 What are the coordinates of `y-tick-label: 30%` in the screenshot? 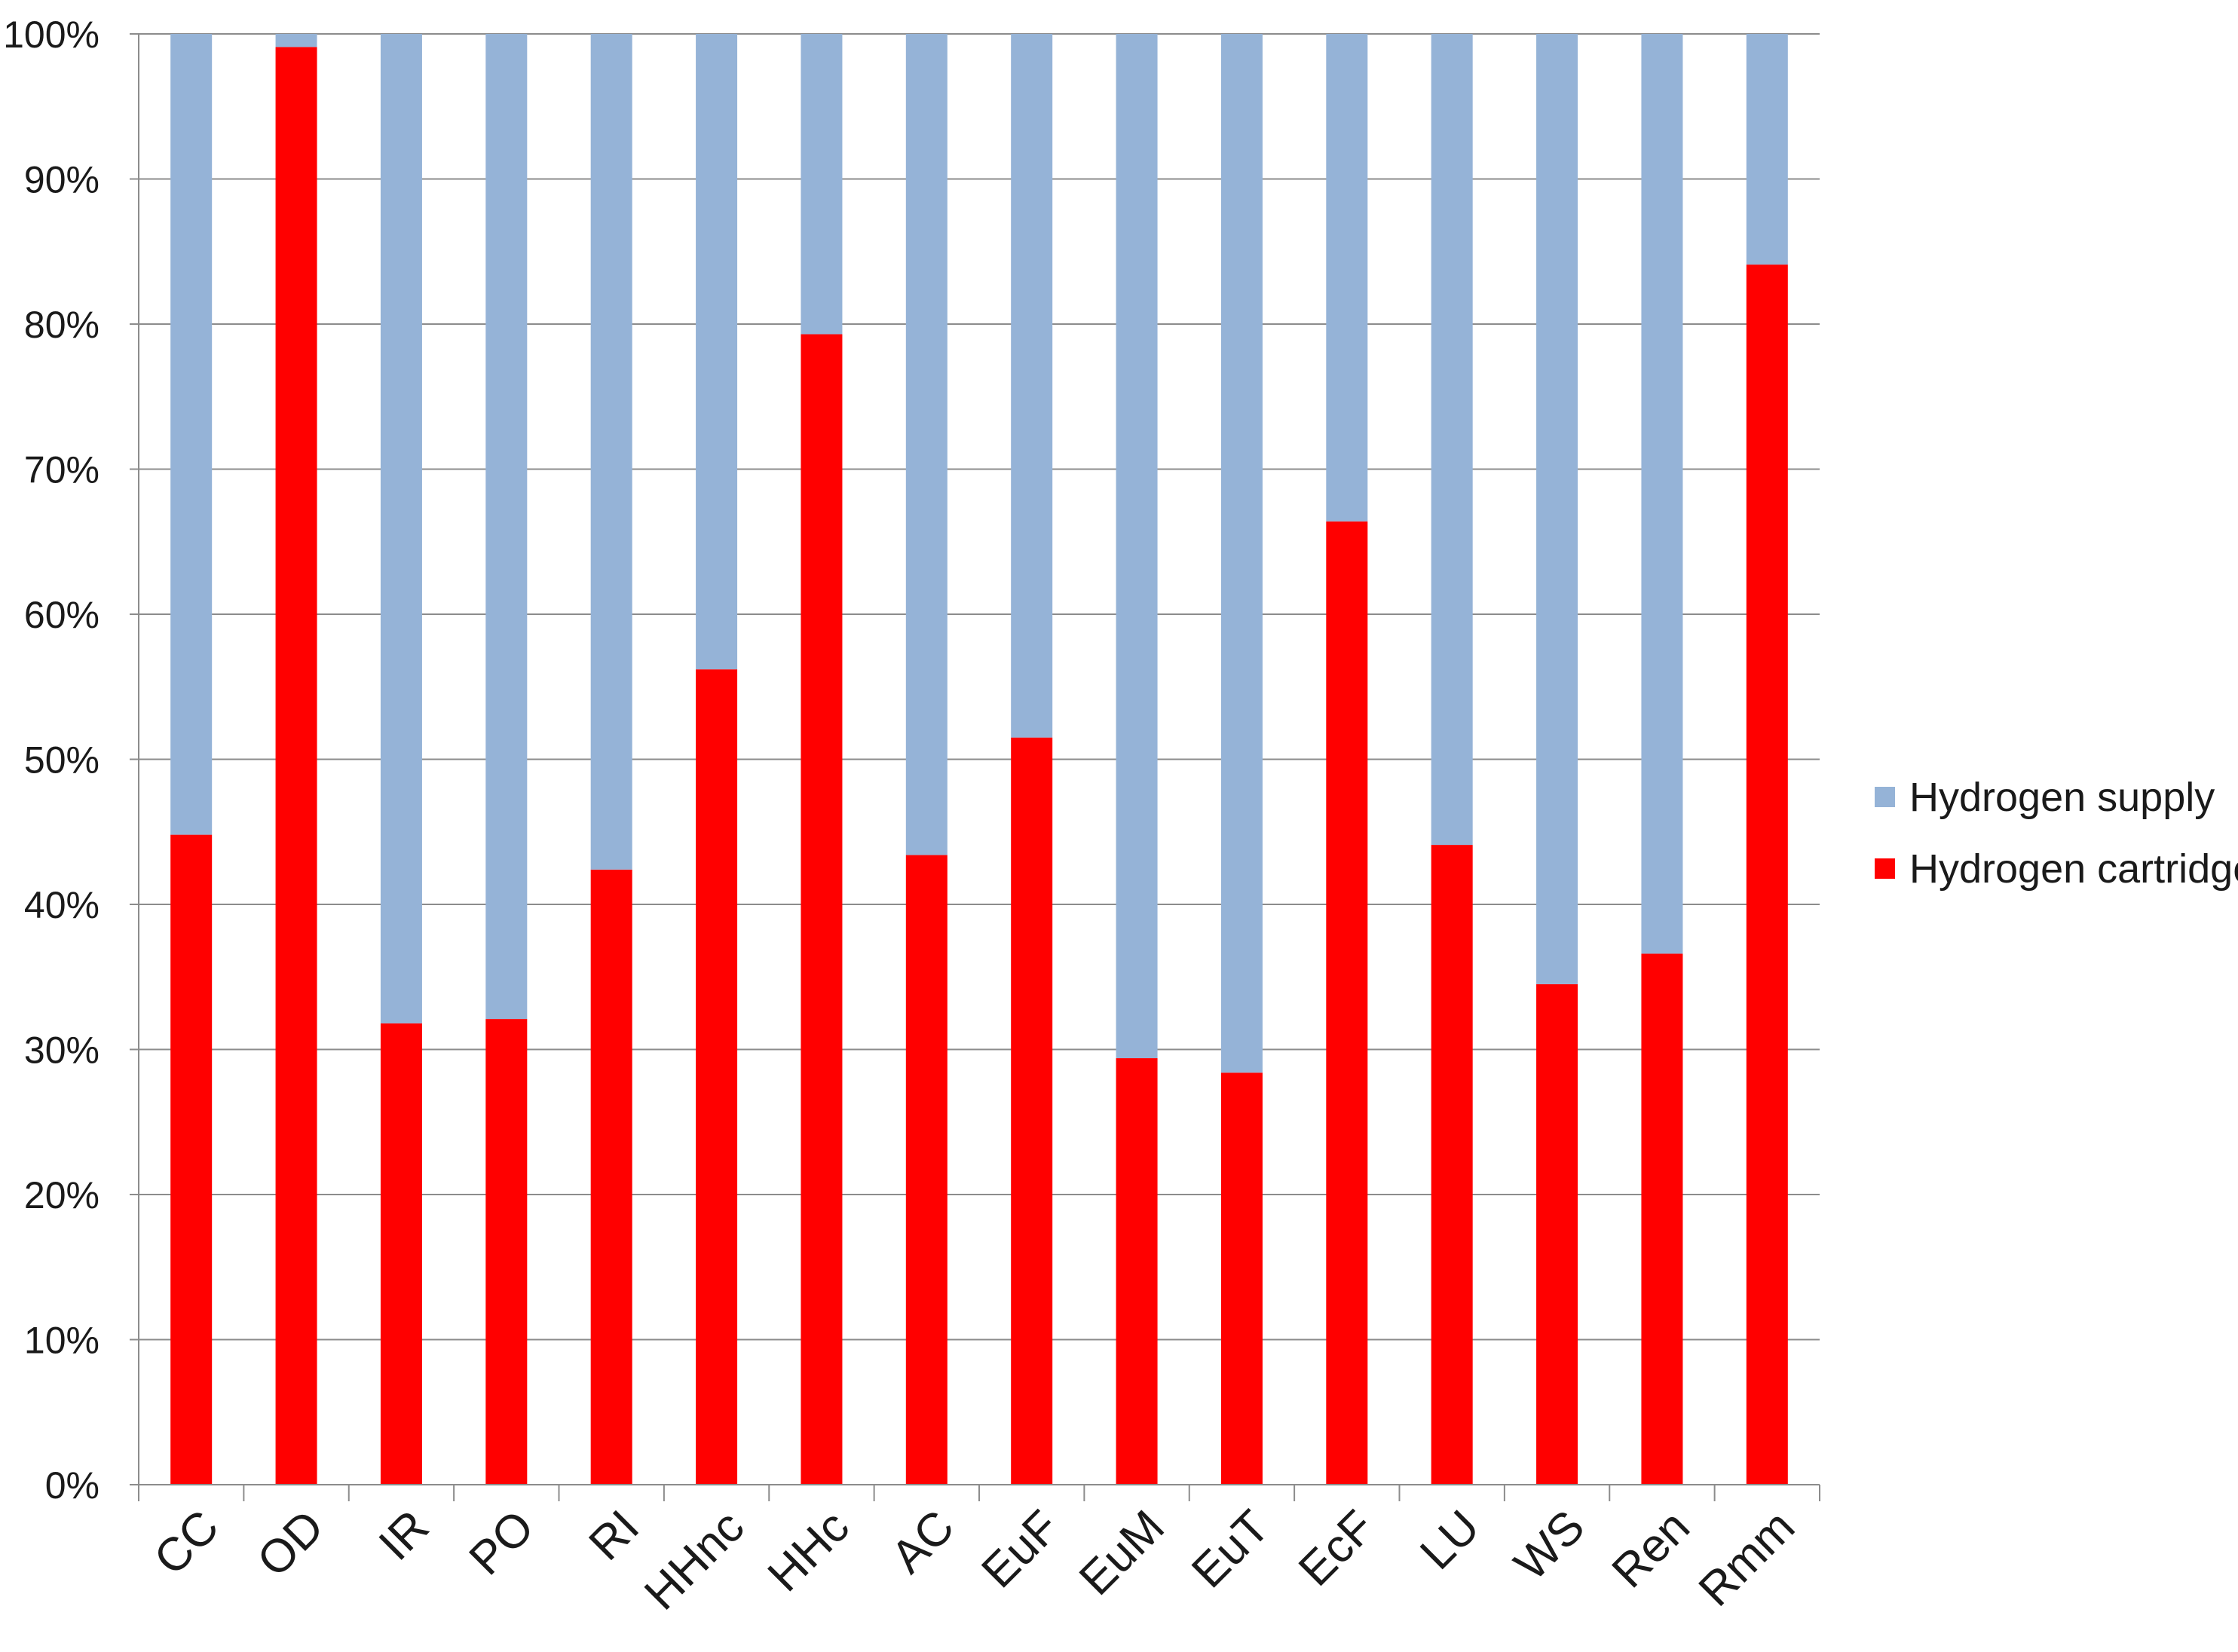 It's located at (62, 1051).